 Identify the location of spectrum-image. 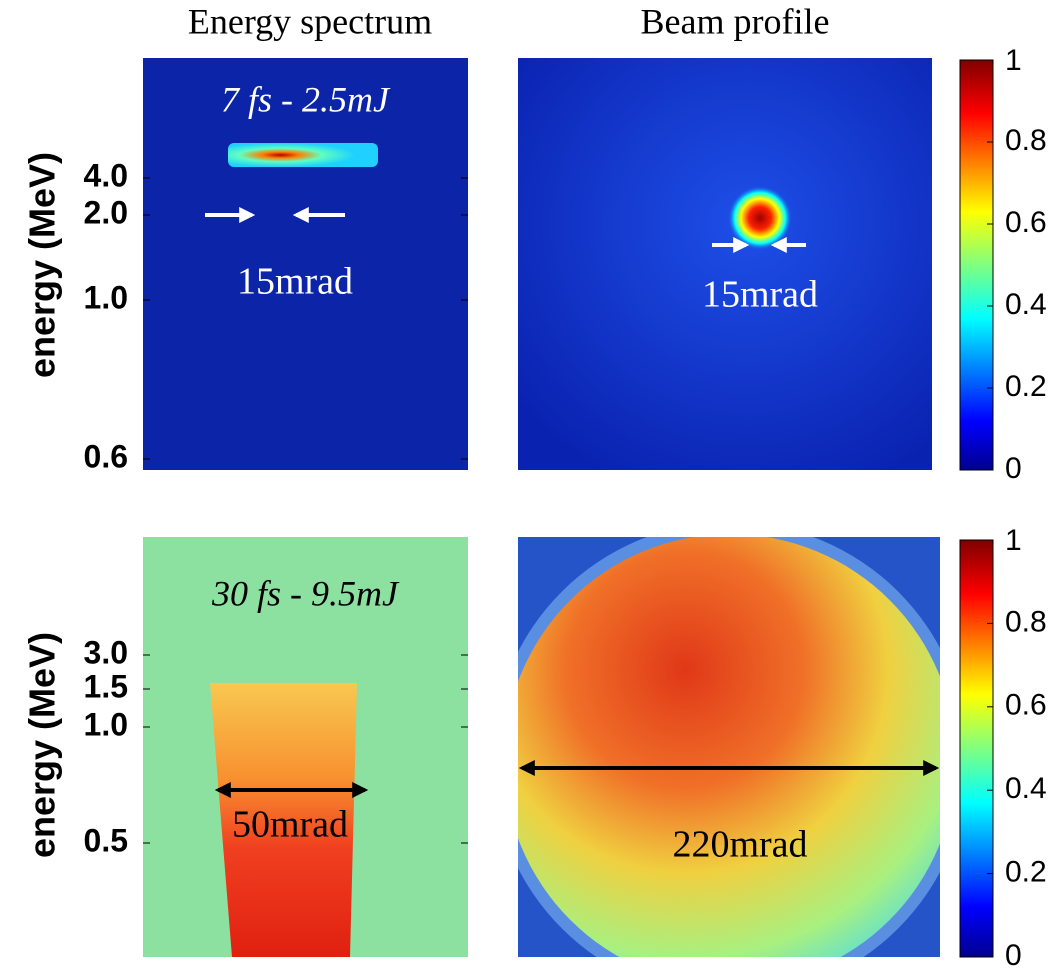
(305, 264).